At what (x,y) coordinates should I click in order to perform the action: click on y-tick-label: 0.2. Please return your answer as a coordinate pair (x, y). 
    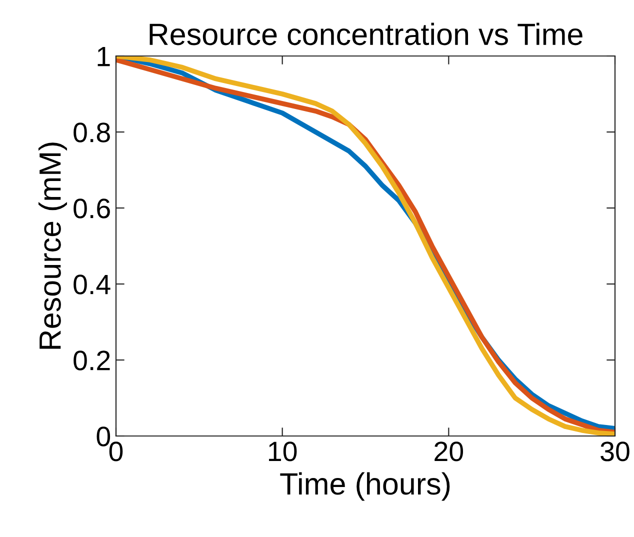
    Looking at the image, I should click on (92, 360).